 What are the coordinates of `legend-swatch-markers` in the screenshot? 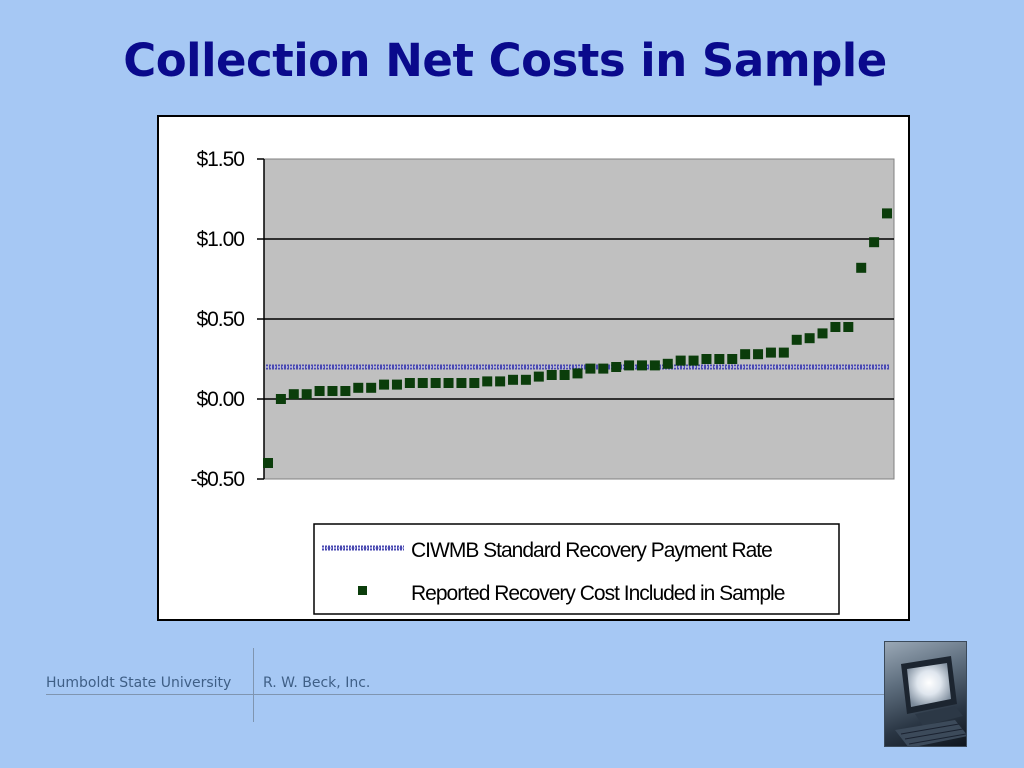 It's located at (362, 590).